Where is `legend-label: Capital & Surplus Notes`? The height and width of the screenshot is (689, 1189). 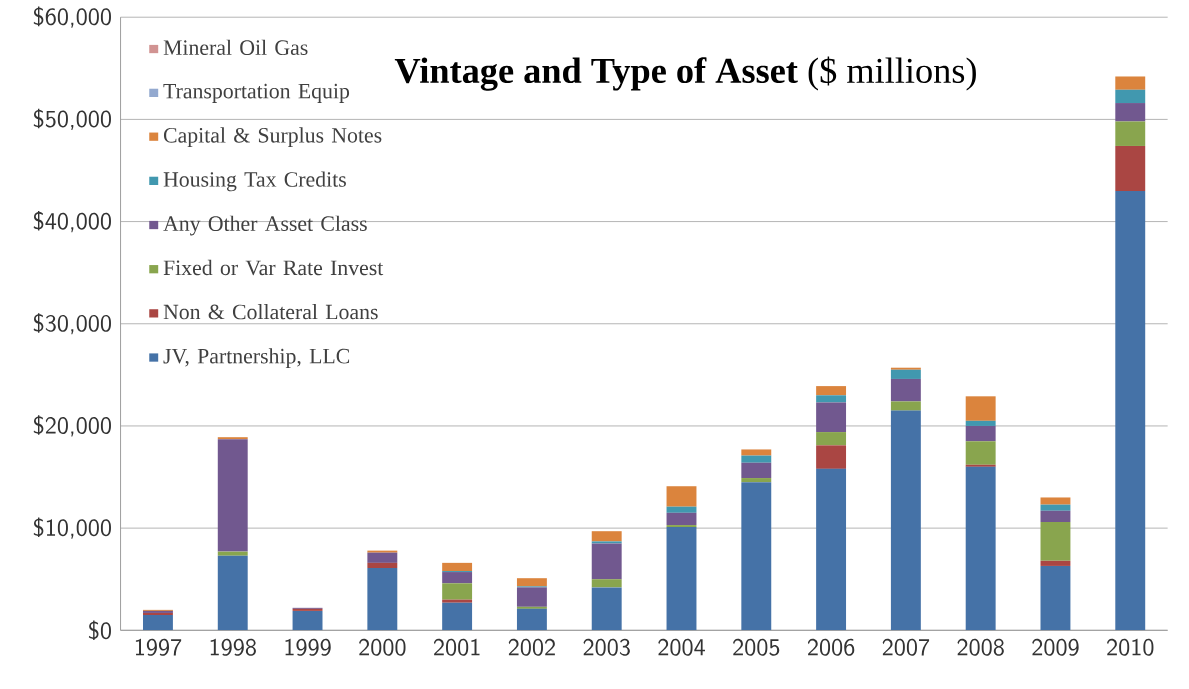
legend-label: Capital & Surplus Notes is located at coordinates (272, 137).